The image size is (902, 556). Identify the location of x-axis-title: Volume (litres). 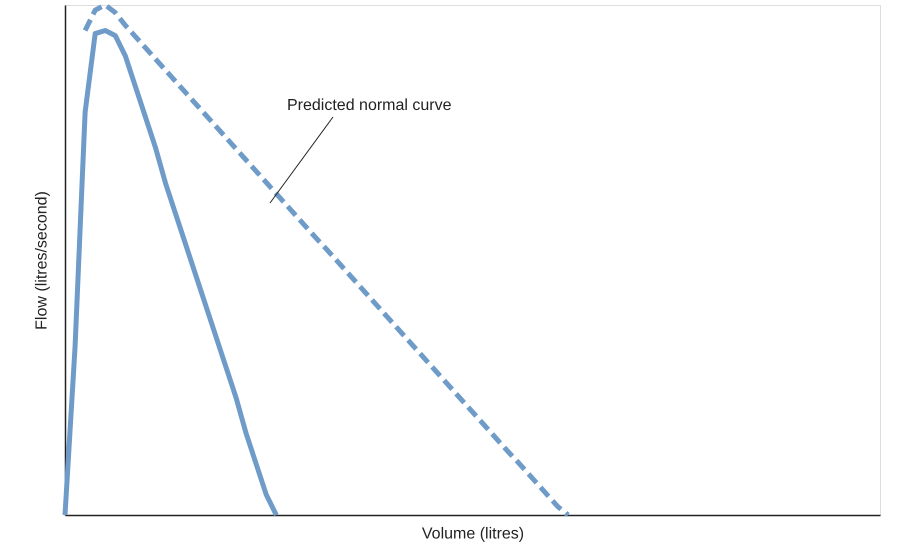
(473, 534).